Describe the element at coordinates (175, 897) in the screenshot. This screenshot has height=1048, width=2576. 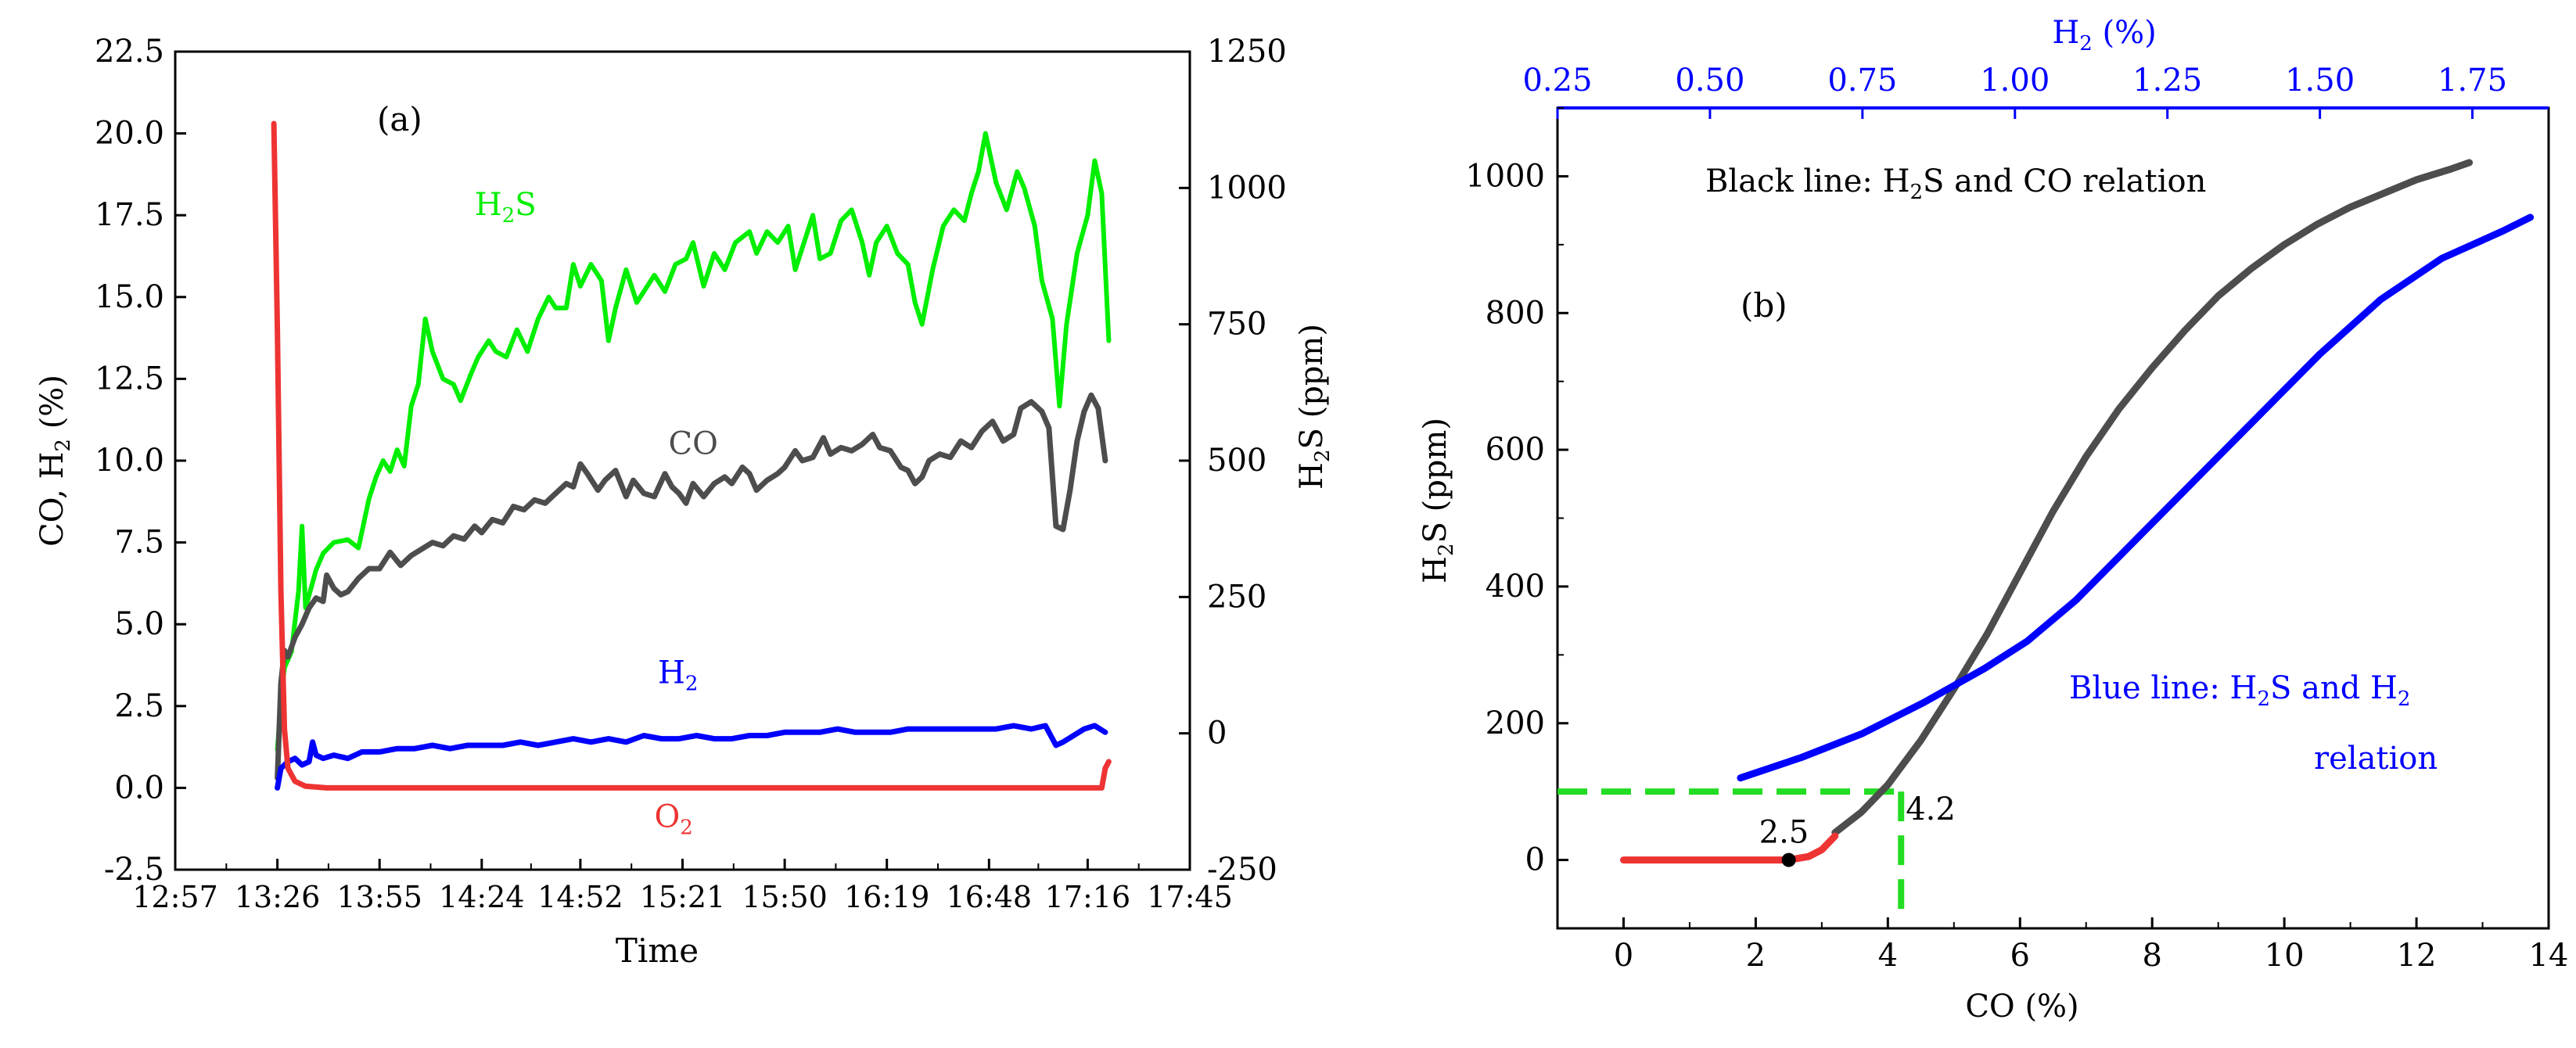
I see `x-tick-label: 12:57` at that location.